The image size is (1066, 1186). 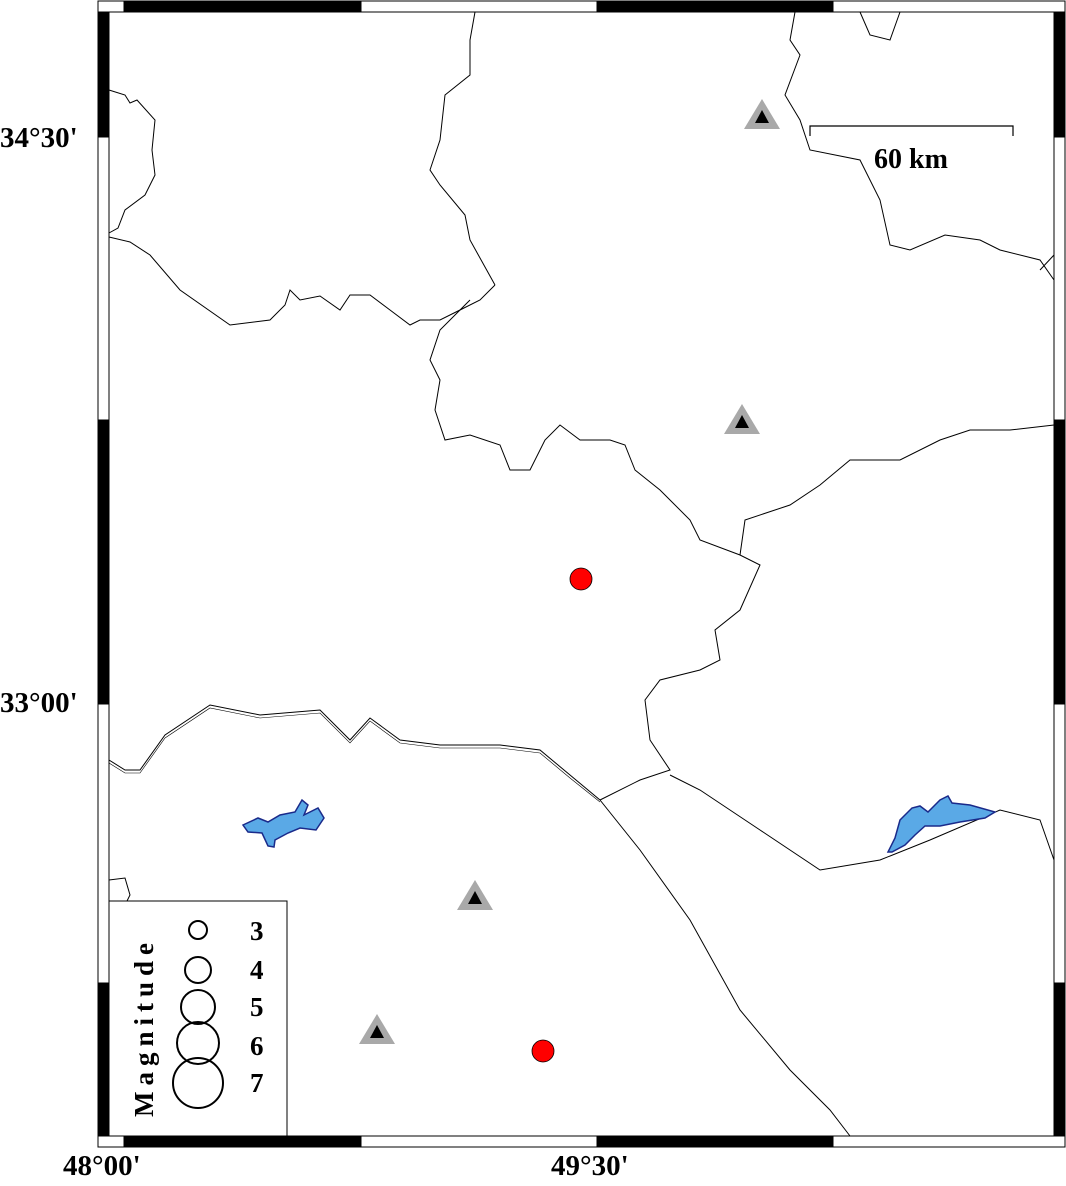 What do you see at coordinates (144, 1027) in the screenshot?
I see `legend-title: Magnitude` at bounding box center [144, 1027].